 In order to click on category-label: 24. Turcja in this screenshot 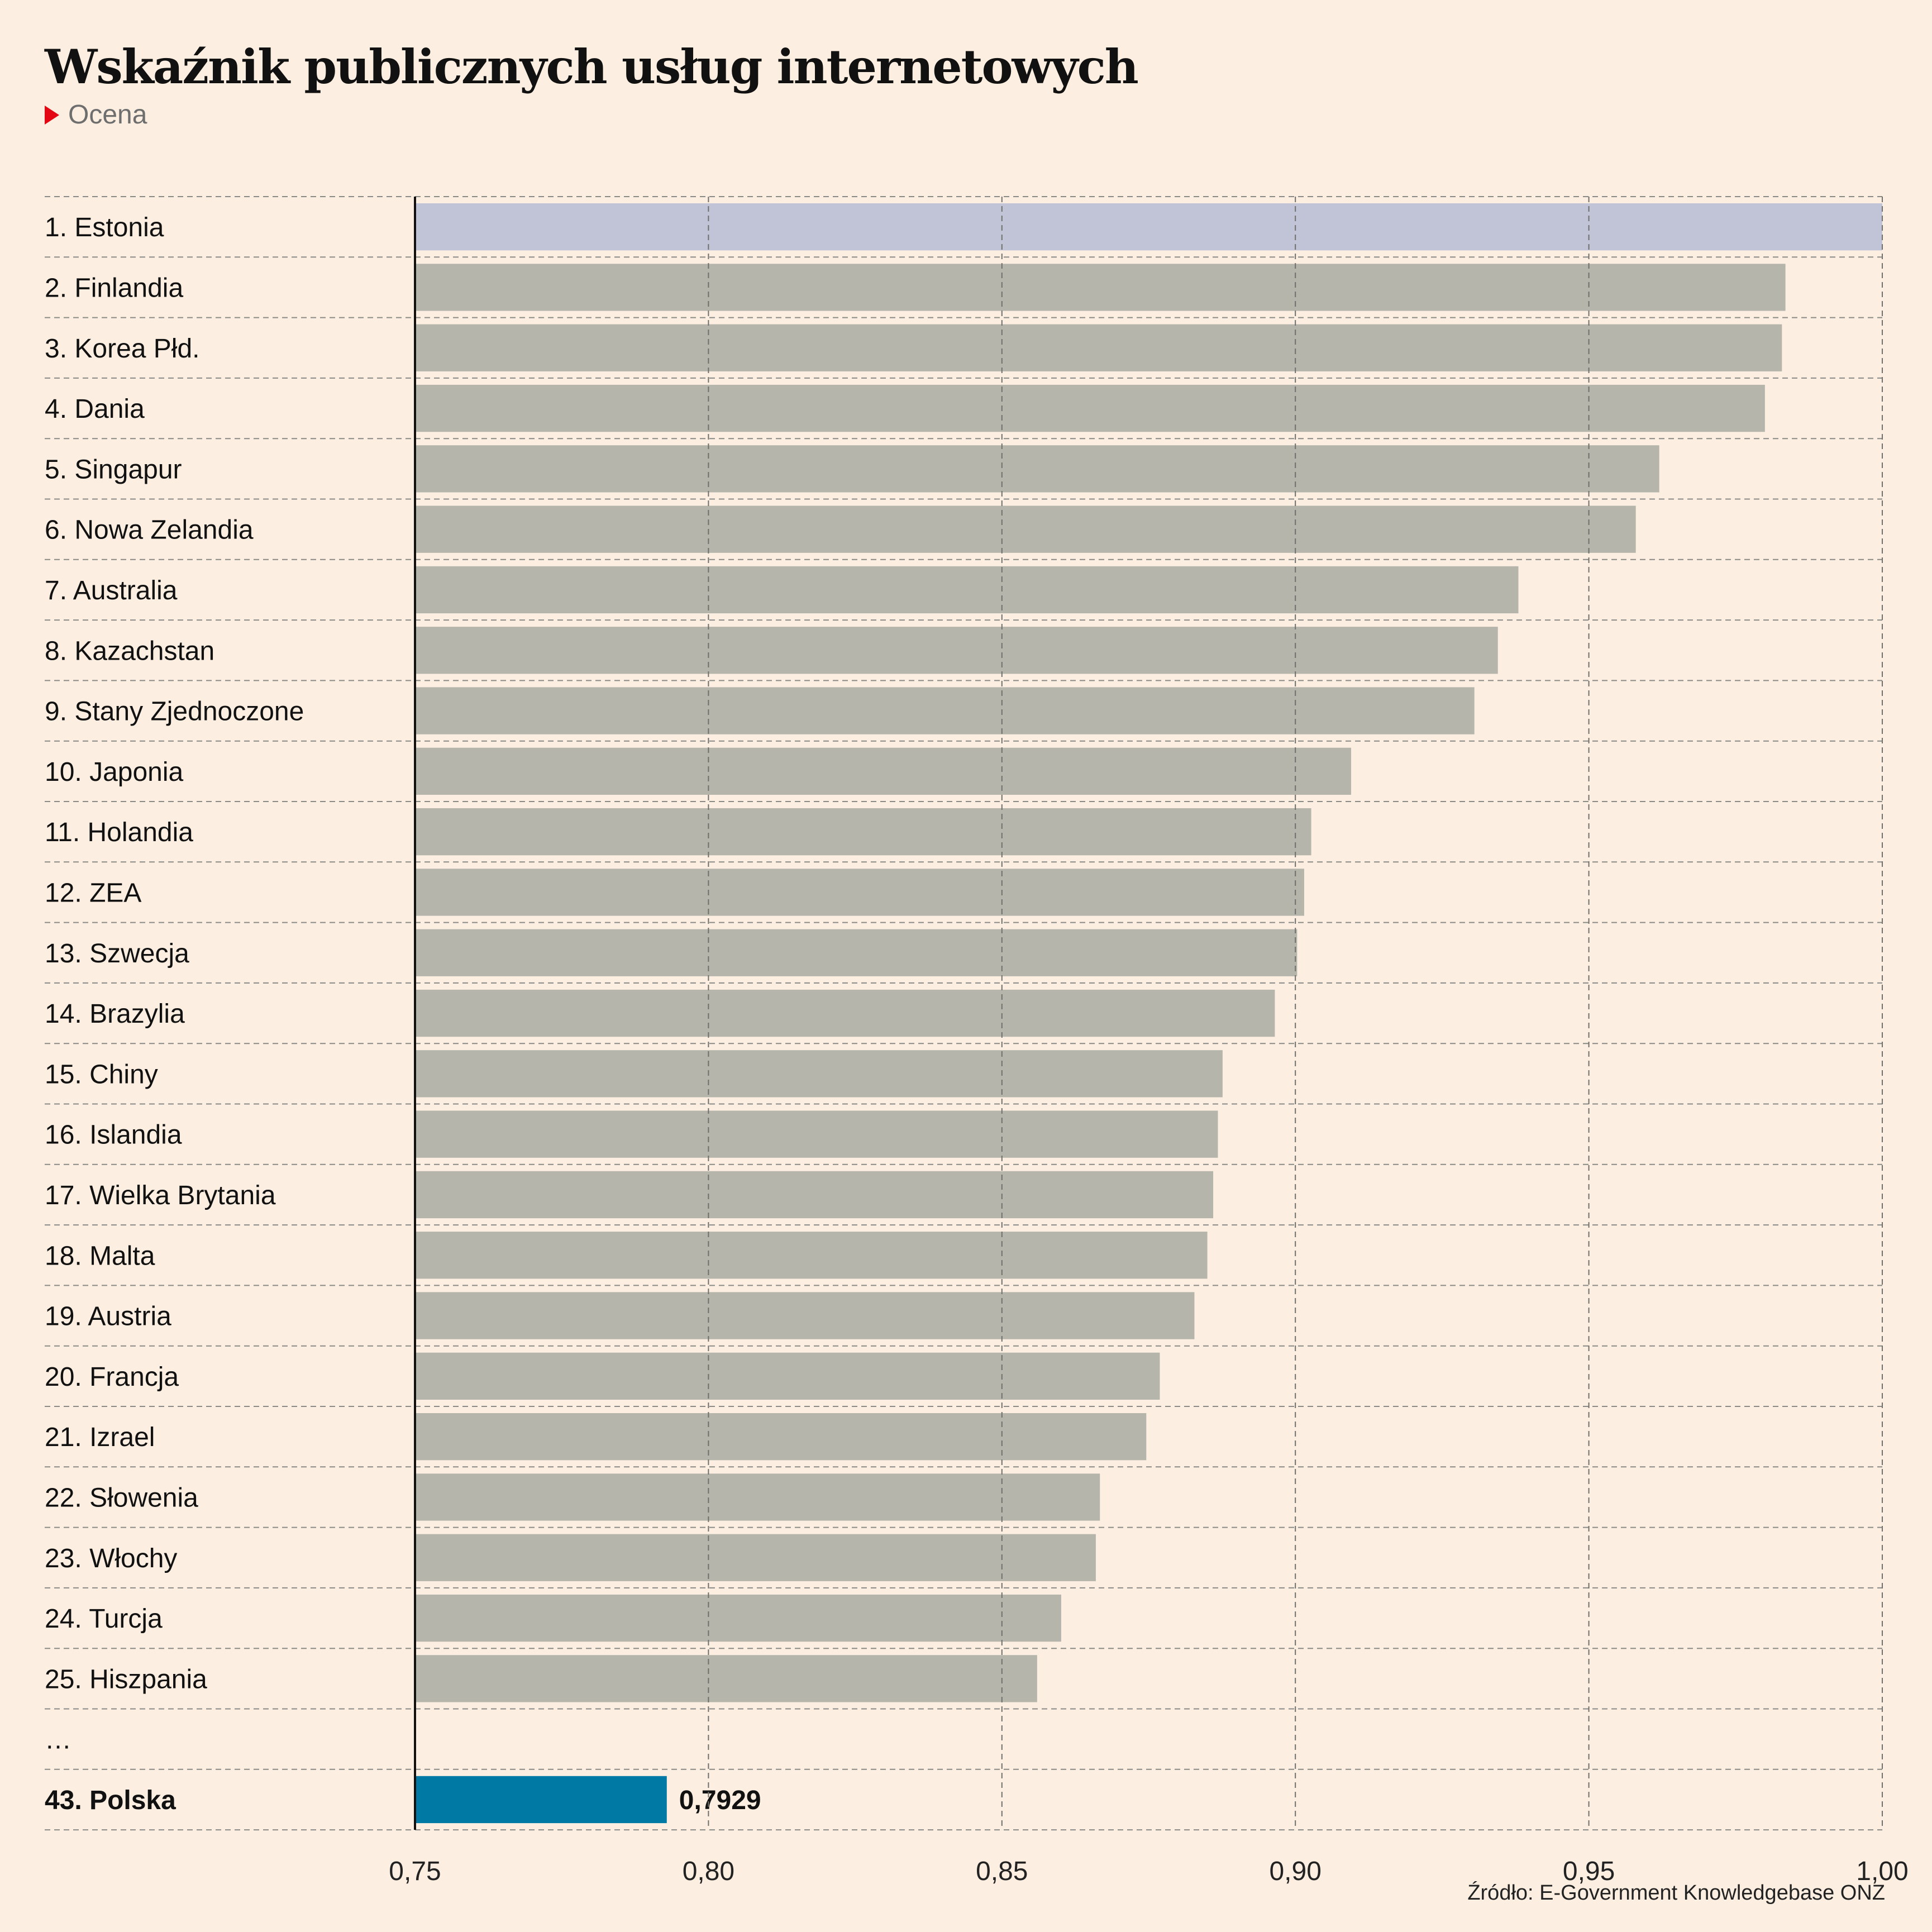, I will do `click(104, 1619)`.